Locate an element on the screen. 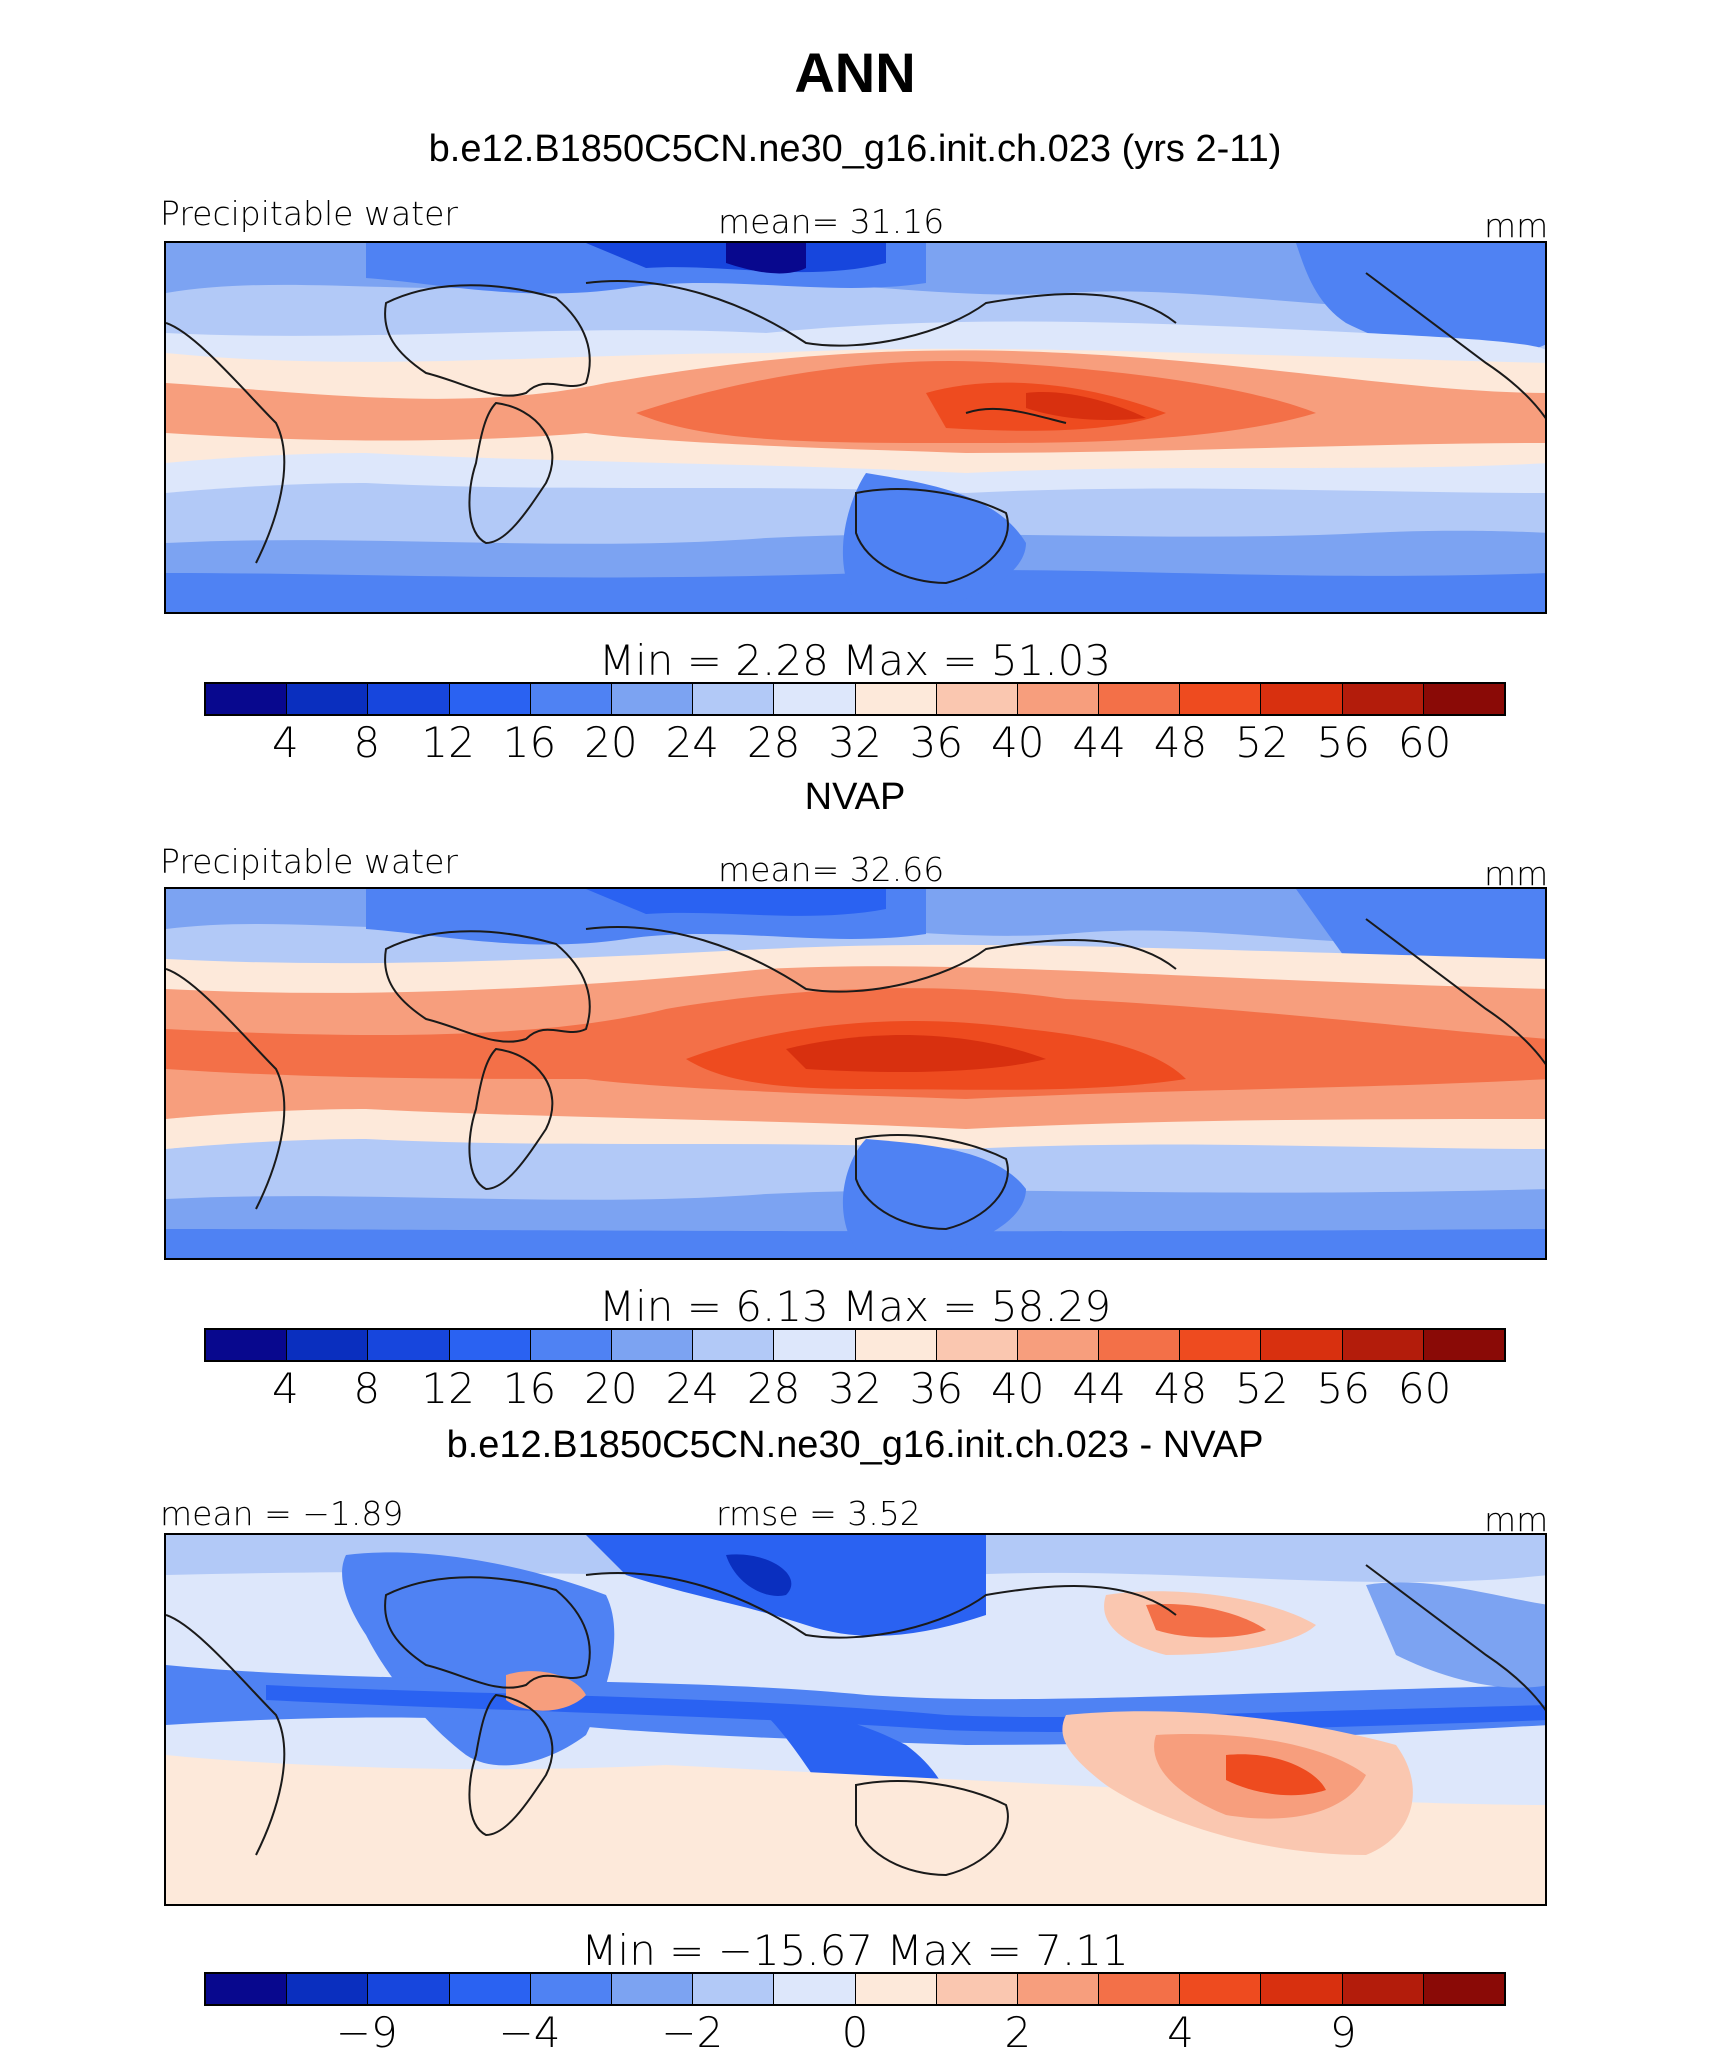  panel2-map is located at coordinates (855, 1073).